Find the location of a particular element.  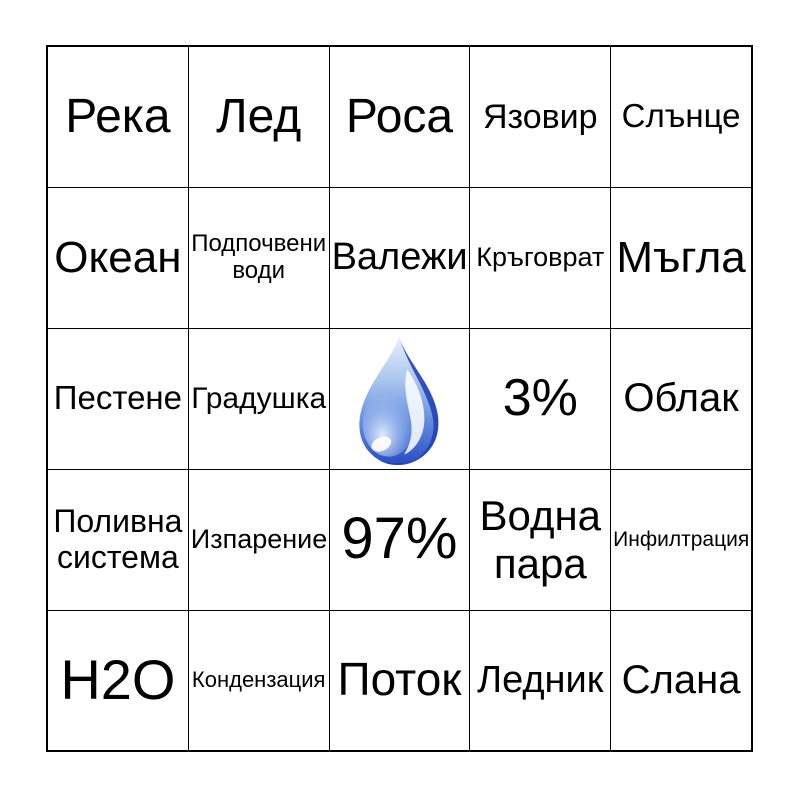

bingo-cell: Кръговрат is located at coordinates (540, 257).